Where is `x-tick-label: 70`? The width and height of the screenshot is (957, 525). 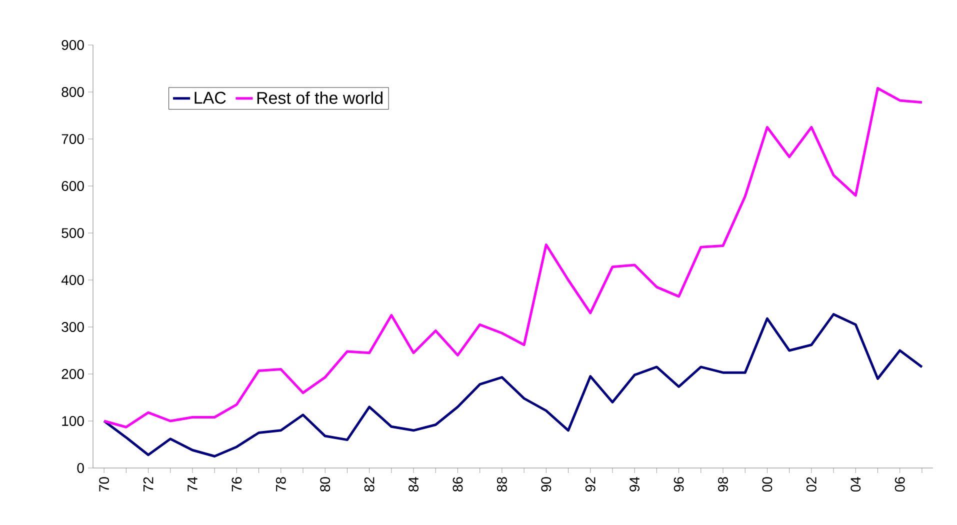
x-tick-label: 70 is located at coordinates (104, 484).